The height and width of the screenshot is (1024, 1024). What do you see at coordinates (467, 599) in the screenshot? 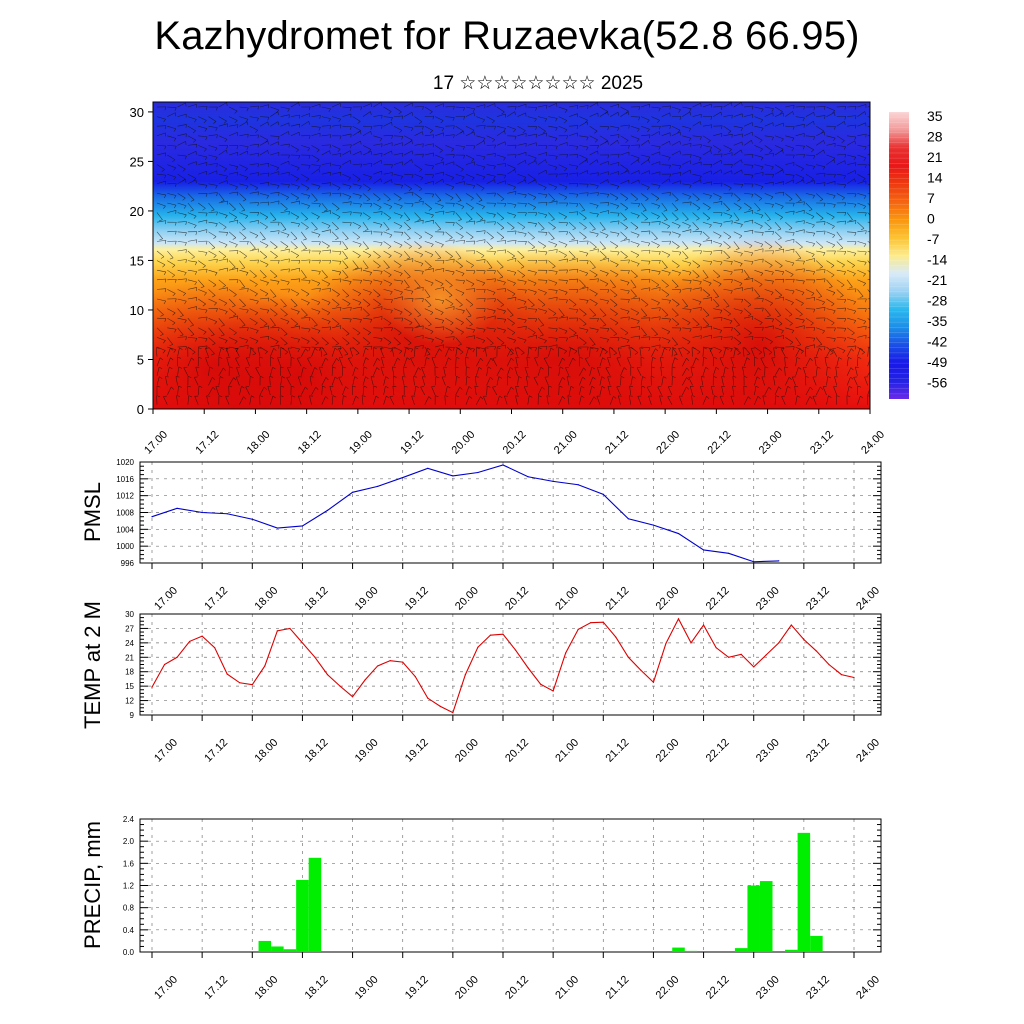
I see `pmsl-xtick-label: 20.00` at bounding box center [467, 599].